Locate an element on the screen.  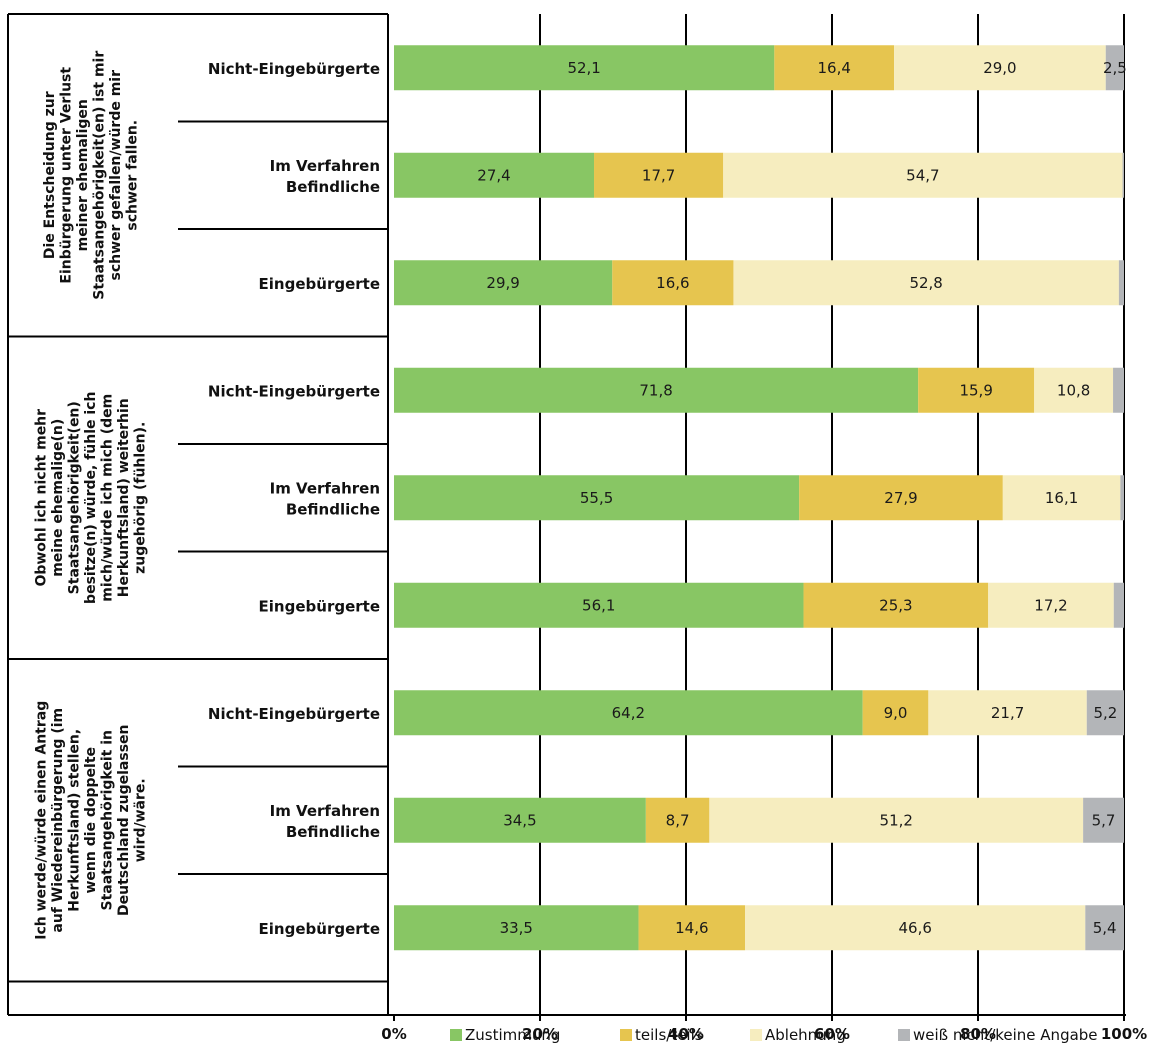
data-label: 52,8 is located at coordinates (925, 283).